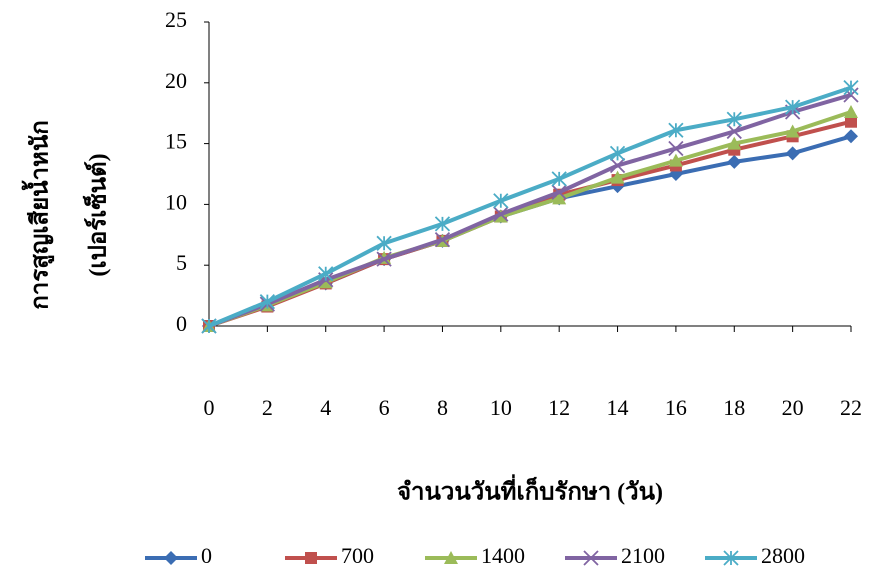 This screenshot has width=869, height=581. I want to click on x-tick-label: 16, so click(676, 407).